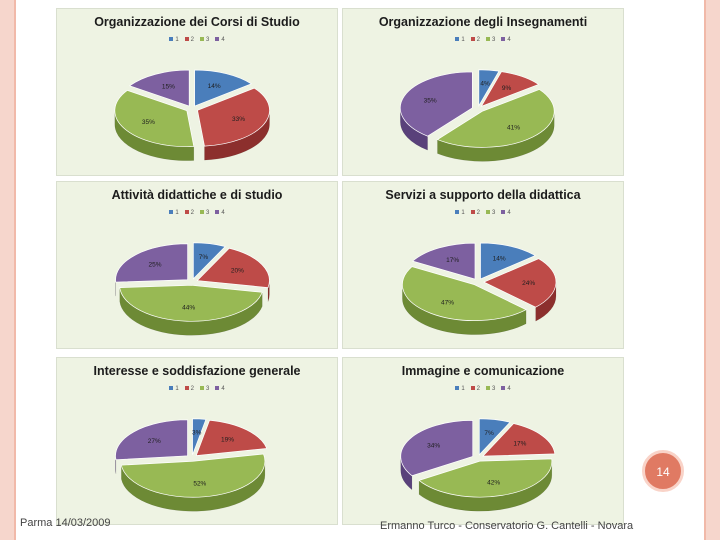 This screenshot has height=540, width=720. I want to click on slide-border-right-accent, so click(705, 270).